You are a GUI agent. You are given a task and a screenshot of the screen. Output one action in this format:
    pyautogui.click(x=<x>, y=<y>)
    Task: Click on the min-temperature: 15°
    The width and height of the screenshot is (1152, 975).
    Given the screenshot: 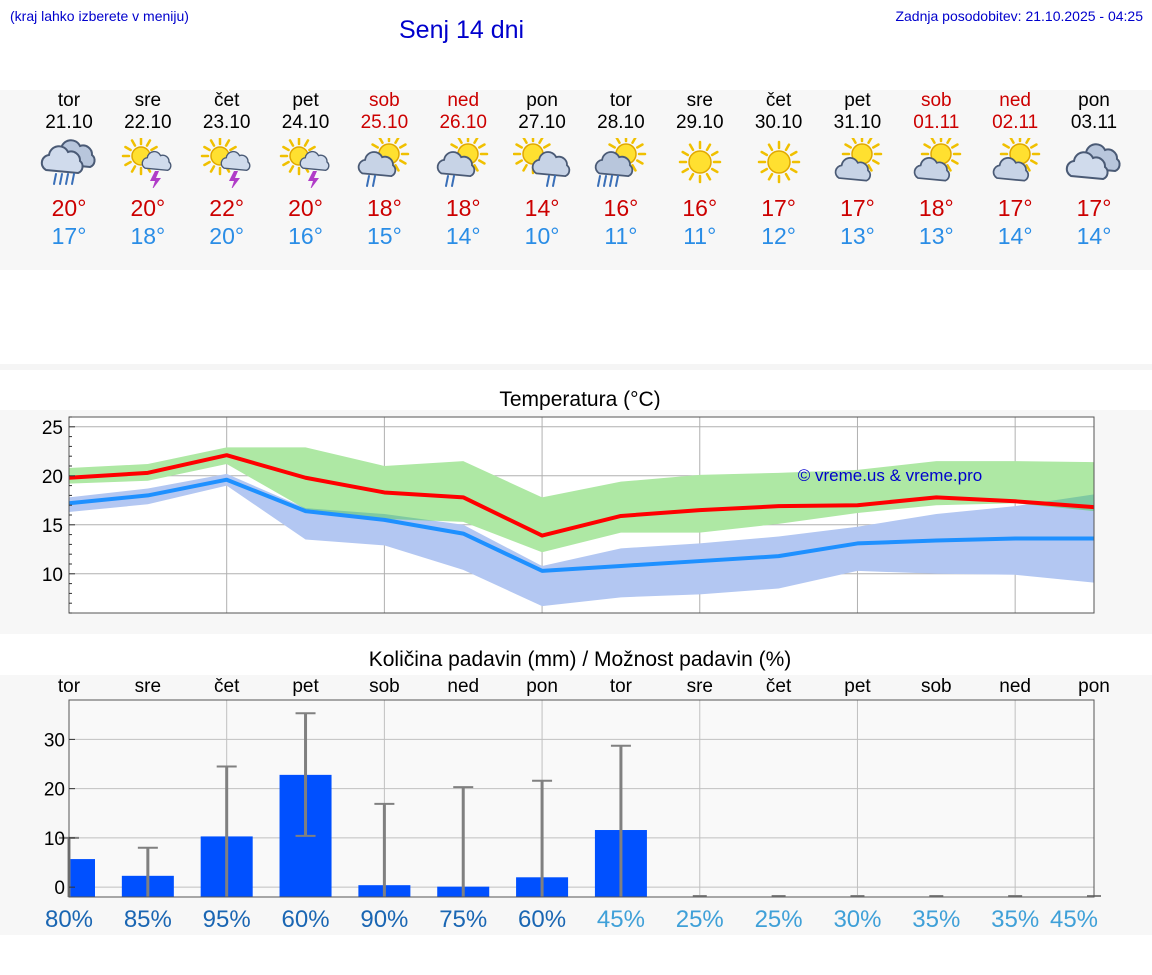 What is the action you would take?
    pyautogui.click(x=384, y=236)
    